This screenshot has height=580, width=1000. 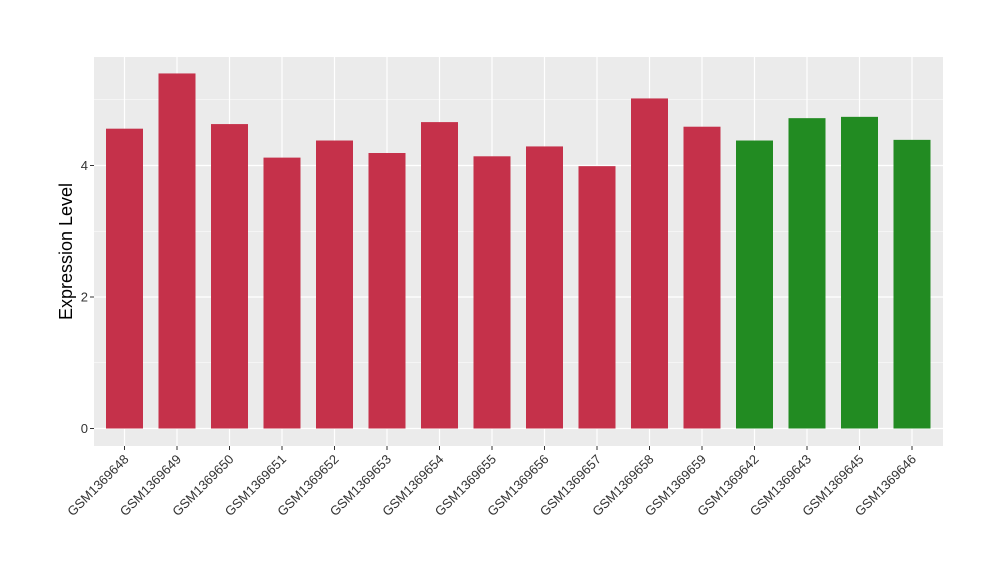 I want to click on bar-GSM1369646, so click(x=912, y=284).